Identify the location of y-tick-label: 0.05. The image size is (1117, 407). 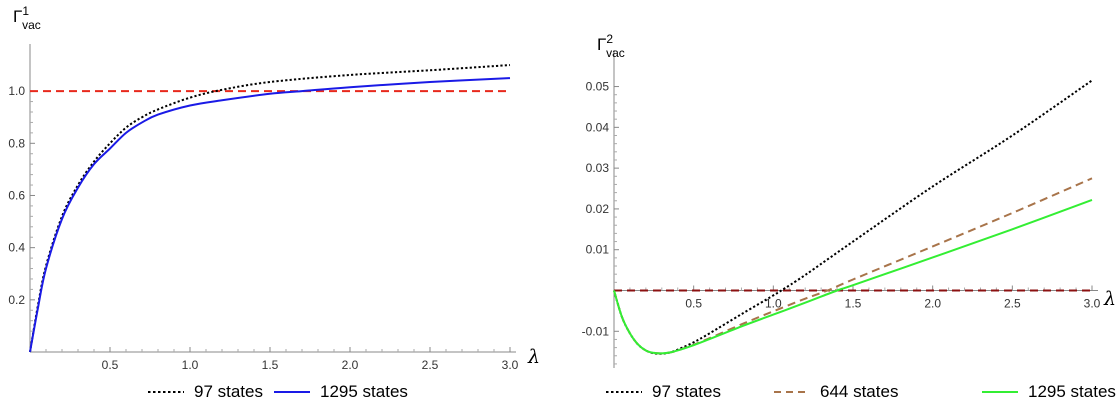
(598, 87).